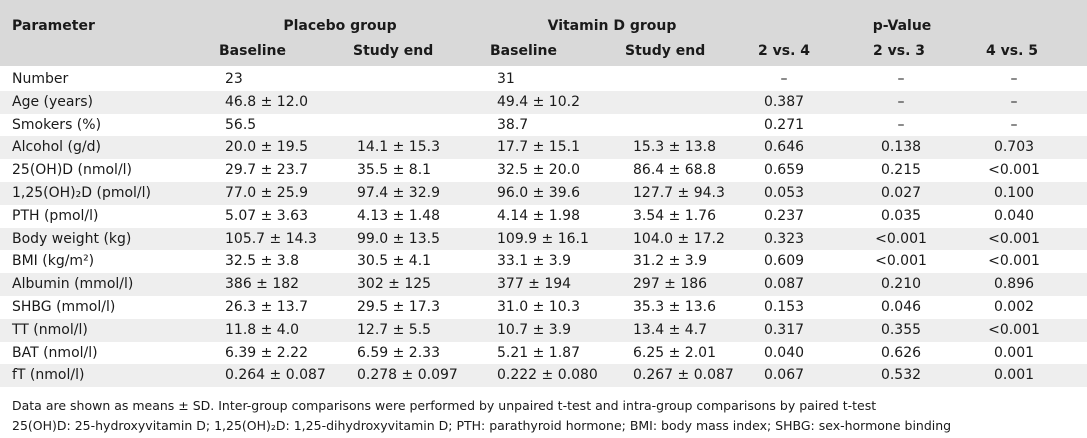  What do you see at coordinates (64, 307) in the screenshot?
I see `cell-param: SHBG (mmol/l)` at bounding box center [64, 307].